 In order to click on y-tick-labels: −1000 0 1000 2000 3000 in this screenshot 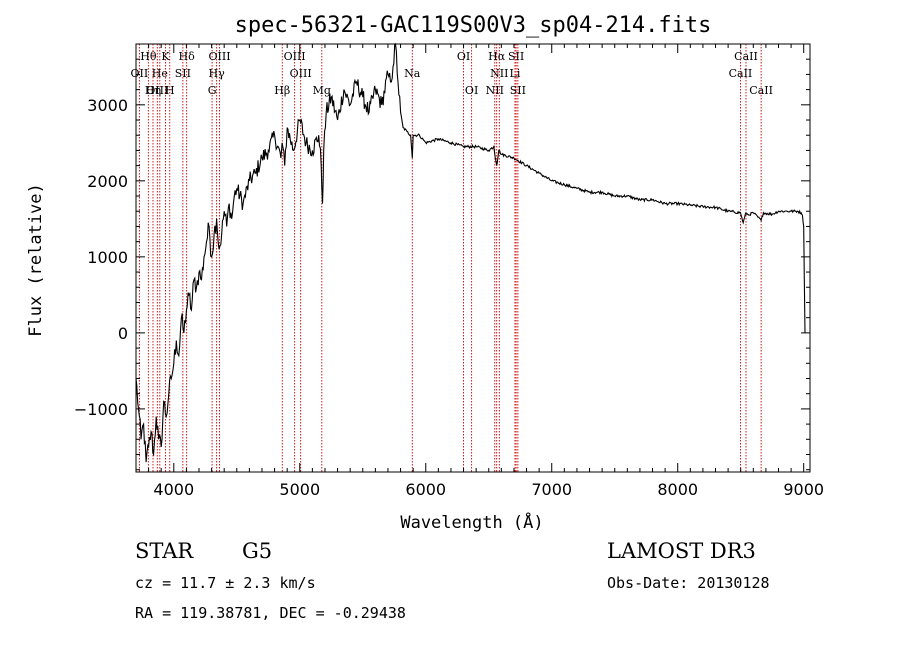, I will do `click(101, 257)`.